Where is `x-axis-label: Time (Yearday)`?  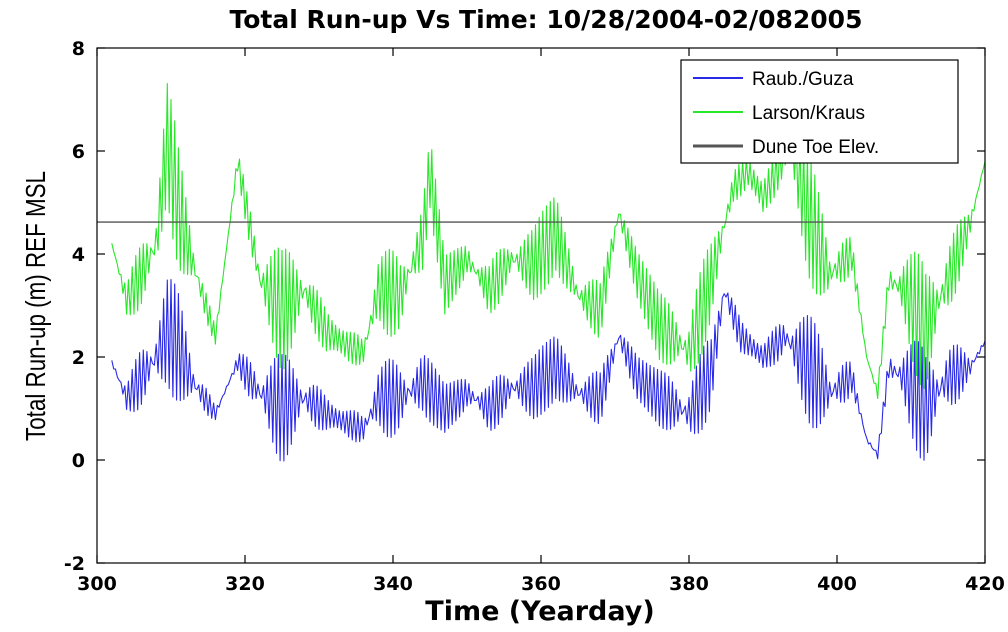
x-axis-label: Time (Yearday) is located at coordinates (539, 611).